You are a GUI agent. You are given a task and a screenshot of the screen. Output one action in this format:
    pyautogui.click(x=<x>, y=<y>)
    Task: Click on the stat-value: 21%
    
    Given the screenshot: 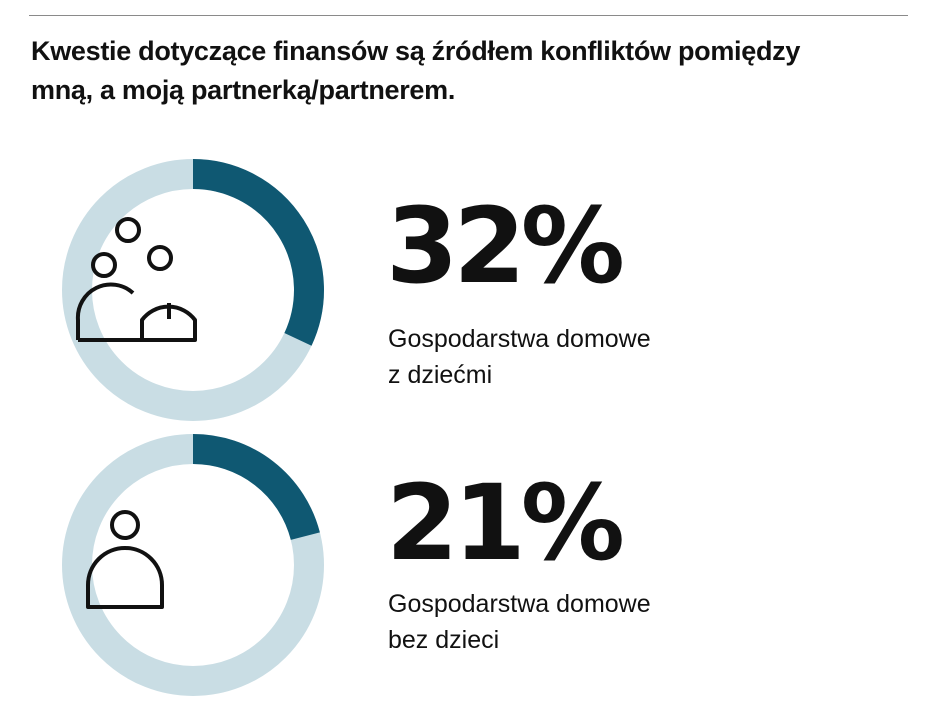 What is the action you would take?
    pyautogui.click(x=505, y=523)
    